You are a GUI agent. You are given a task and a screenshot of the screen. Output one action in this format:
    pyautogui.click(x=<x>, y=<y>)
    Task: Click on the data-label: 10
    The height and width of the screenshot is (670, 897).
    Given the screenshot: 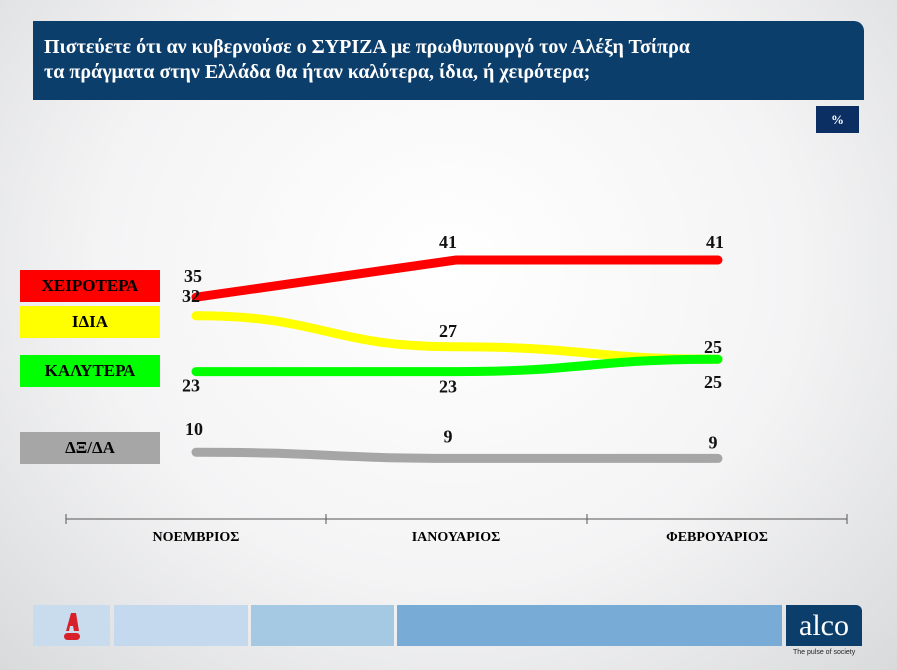 What is the action you would take?
    pyautogui.click(x=194, y=429)
    